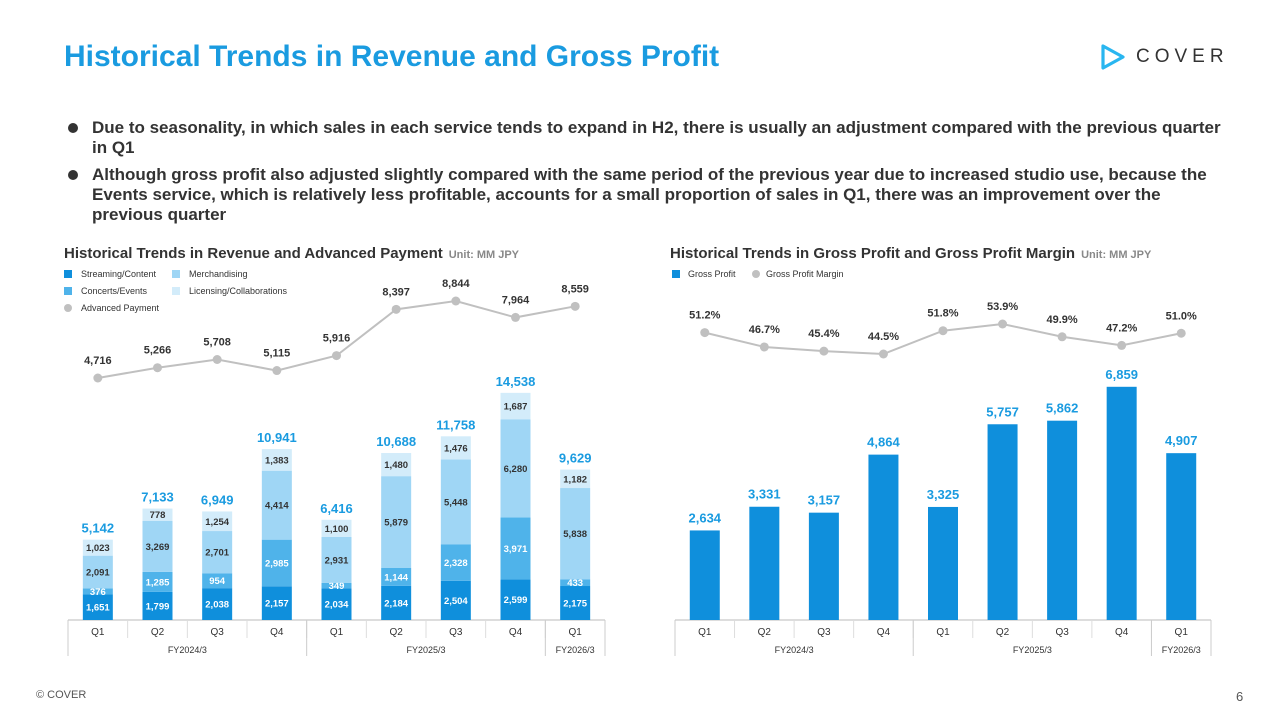 The height and width of the screenshot is (720, 1280). I want to click on cover-logo-icon, so click(1113, 57).